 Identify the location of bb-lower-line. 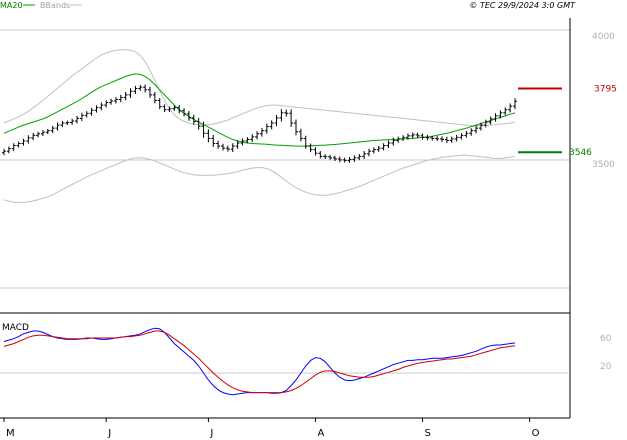
(259, 178).